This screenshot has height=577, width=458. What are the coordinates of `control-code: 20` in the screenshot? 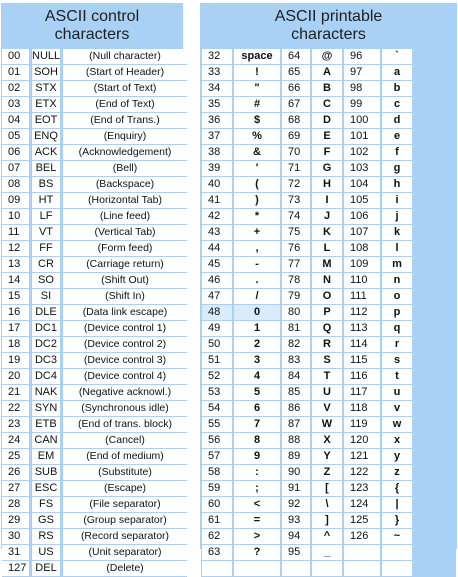 It's located at (15, 377).